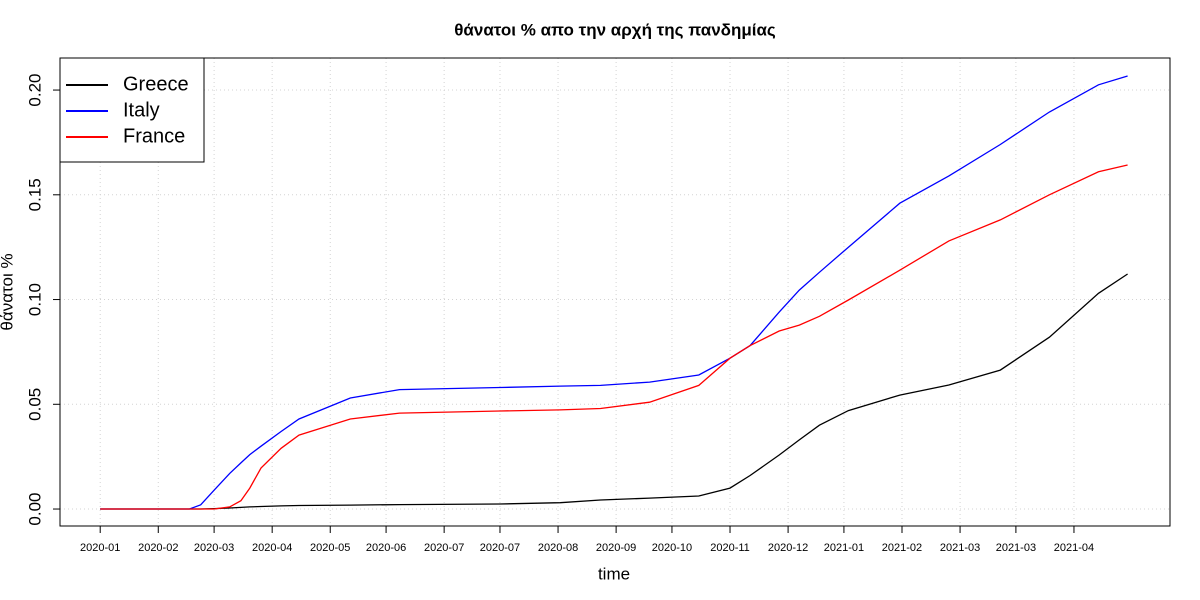 The width and height of the screenshot is (1200, 600). Describe the element at coordinates (141, 110) in the screenshot. I see `legend-label: Italy` at that location.